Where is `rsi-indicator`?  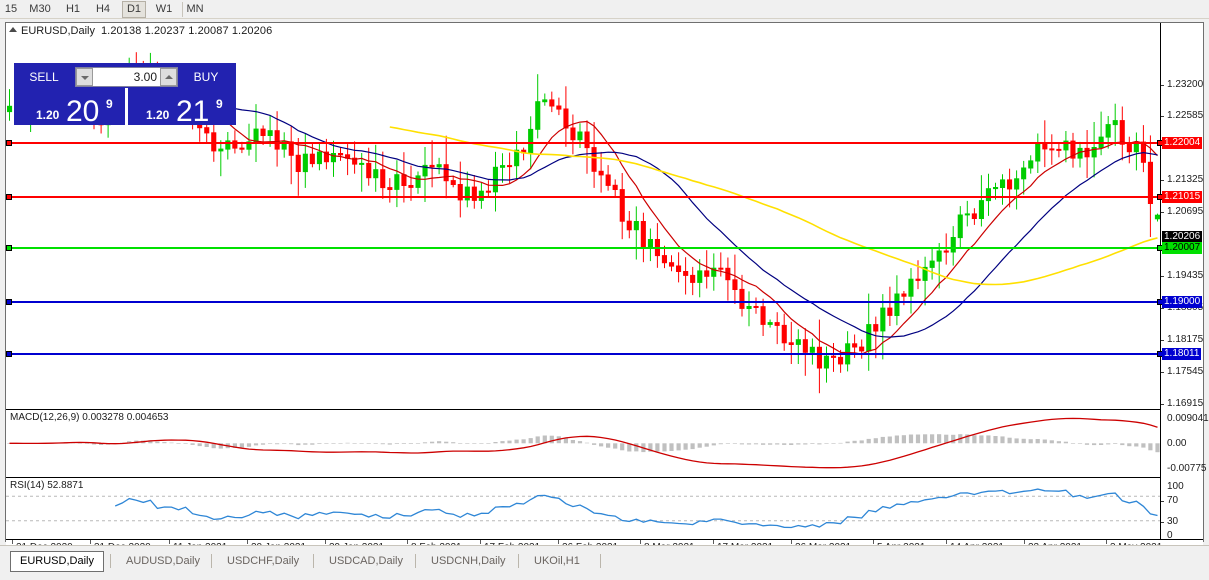
rsi-indicator is located at coordinates (583, 508).